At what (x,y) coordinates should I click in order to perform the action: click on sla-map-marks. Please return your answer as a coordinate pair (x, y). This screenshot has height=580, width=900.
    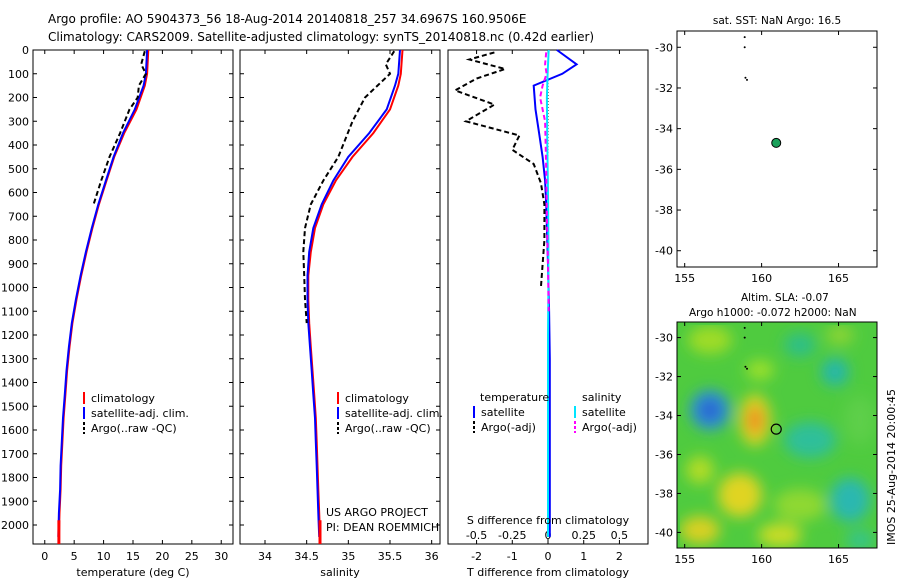
    Looking at the image, I should click on (762, 380).